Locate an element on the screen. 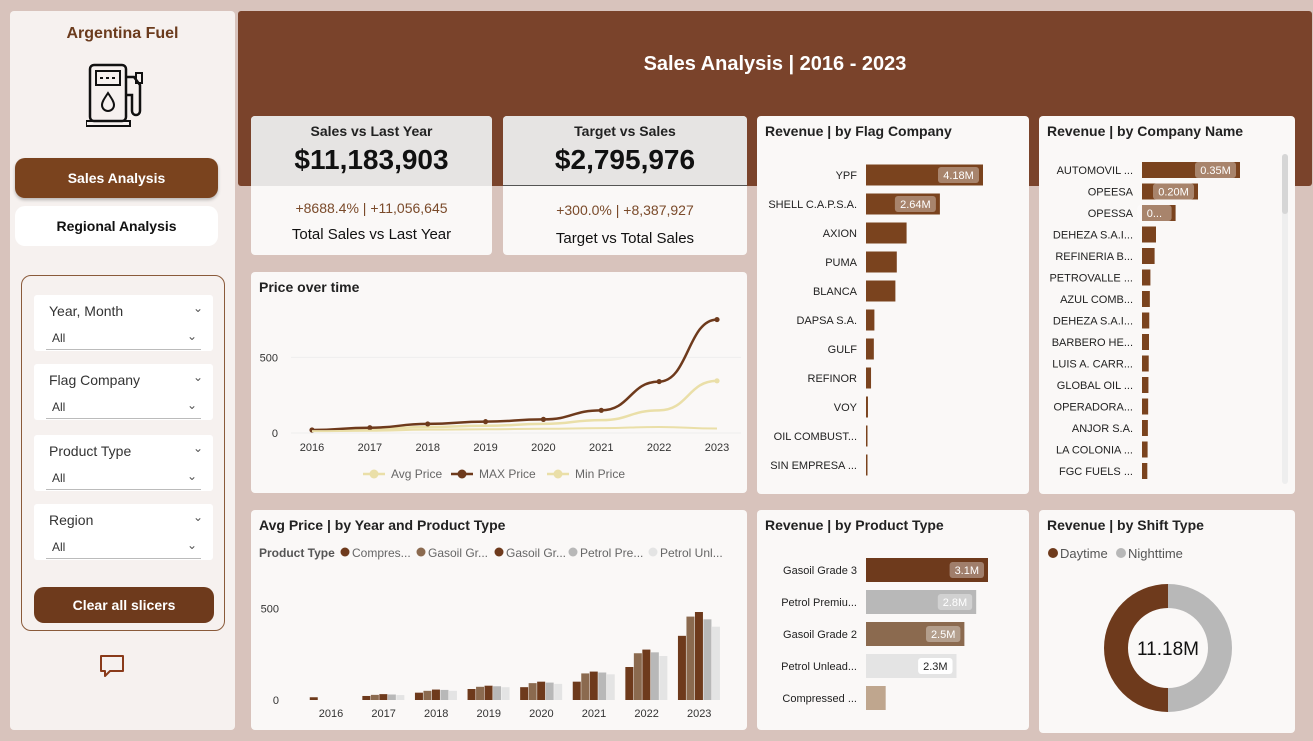  slicer-label: Product Type is located at coordinates (90, 451).